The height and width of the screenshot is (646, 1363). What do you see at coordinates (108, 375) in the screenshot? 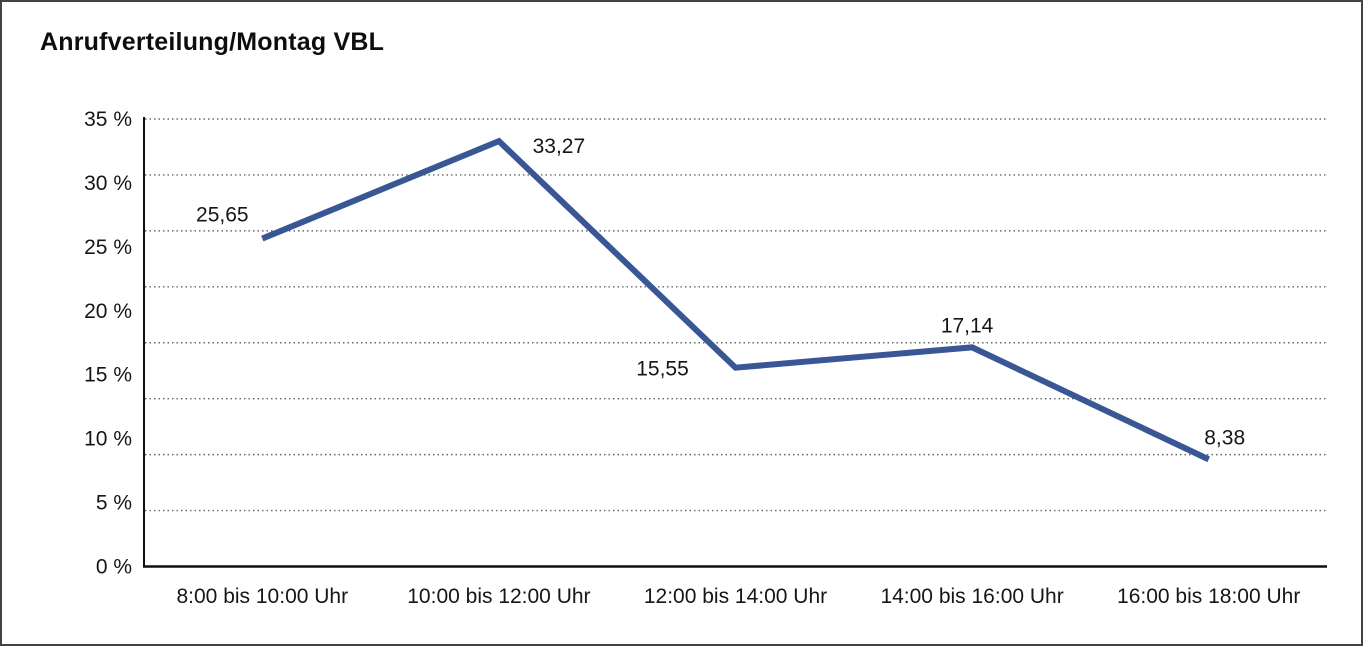
I see `y-tick-label: 15 %` at bounding box center [108, 375].